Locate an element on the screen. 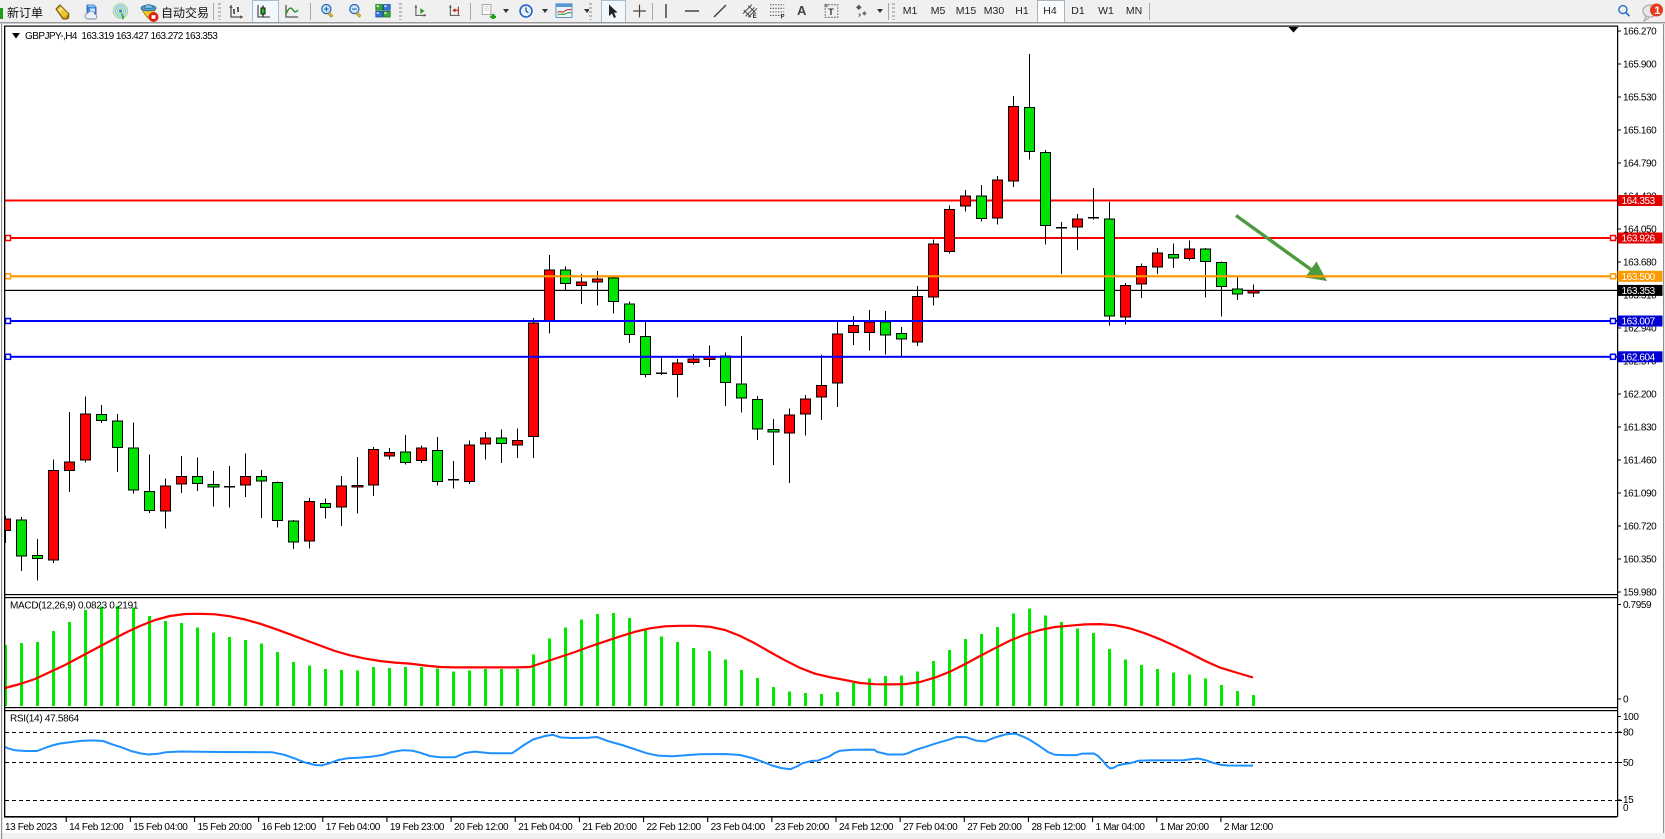  svg-text: E is located at coordinates (755, 16).